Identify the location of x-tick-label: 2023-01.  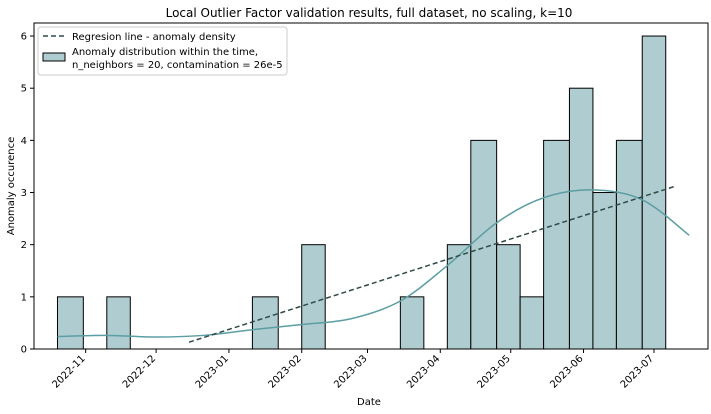
(212, 371).